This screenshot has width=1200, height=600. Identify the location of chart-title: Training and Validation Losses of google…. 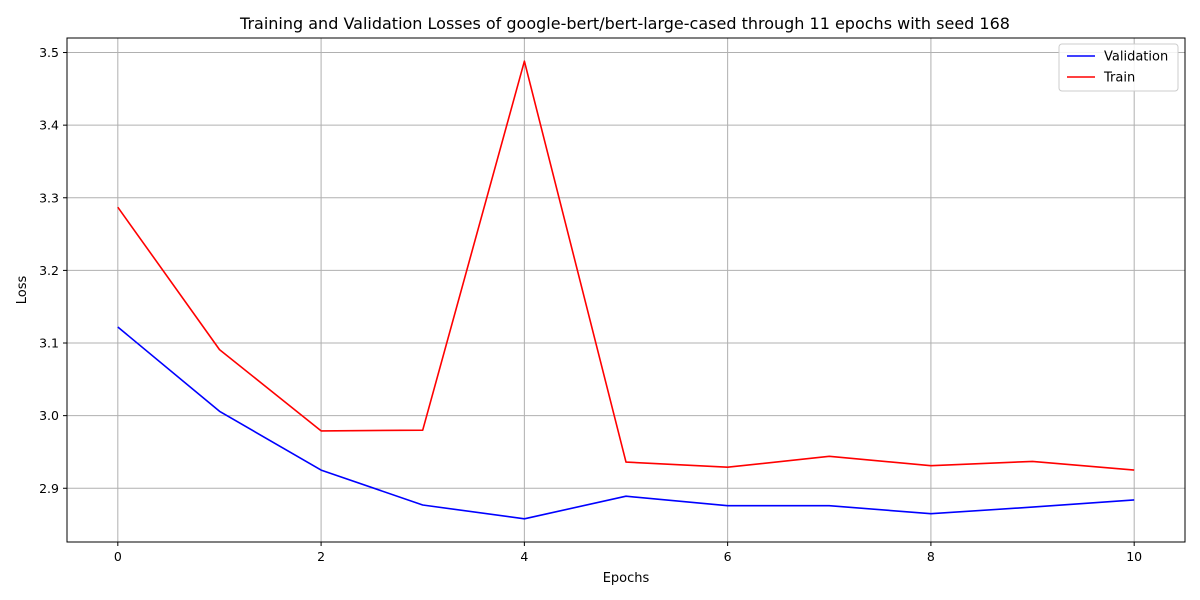
(624, 23).